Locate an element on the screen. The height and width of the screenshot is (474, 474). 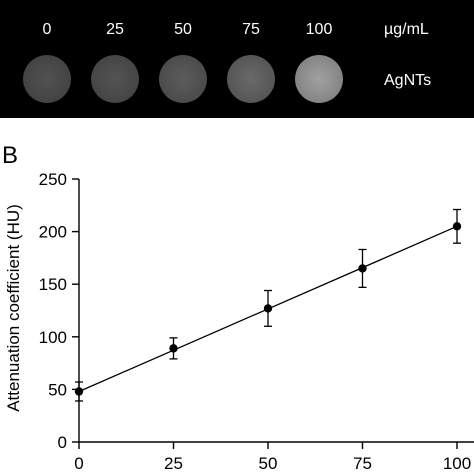
panel-letter: B is located at coordinates (10, 155).